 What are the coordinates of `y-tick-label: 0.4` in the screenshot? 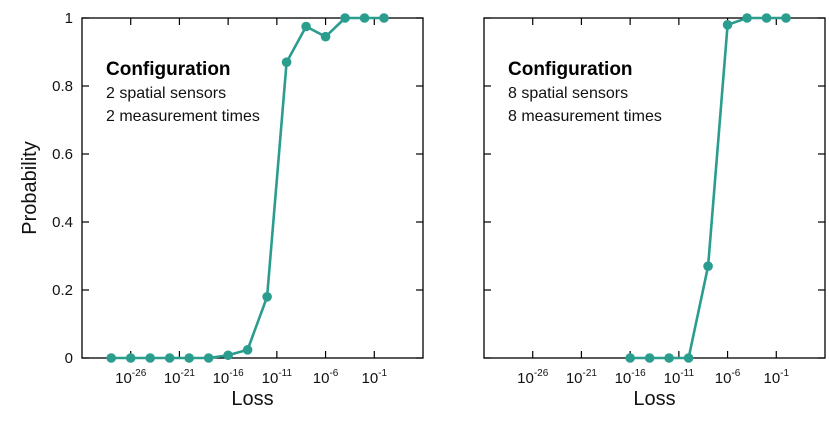 It's located at (62, 222).